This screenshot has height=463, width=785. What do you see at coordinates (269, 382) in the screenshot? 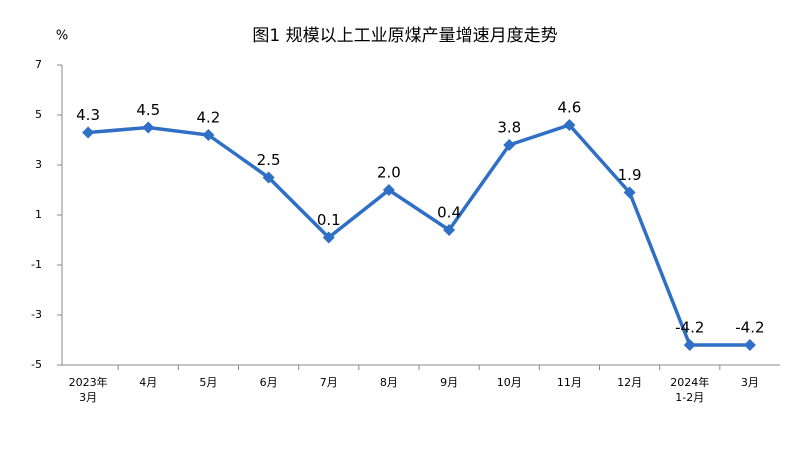
I see `x-tick-label: 6月` at bounding box center [269, 382].